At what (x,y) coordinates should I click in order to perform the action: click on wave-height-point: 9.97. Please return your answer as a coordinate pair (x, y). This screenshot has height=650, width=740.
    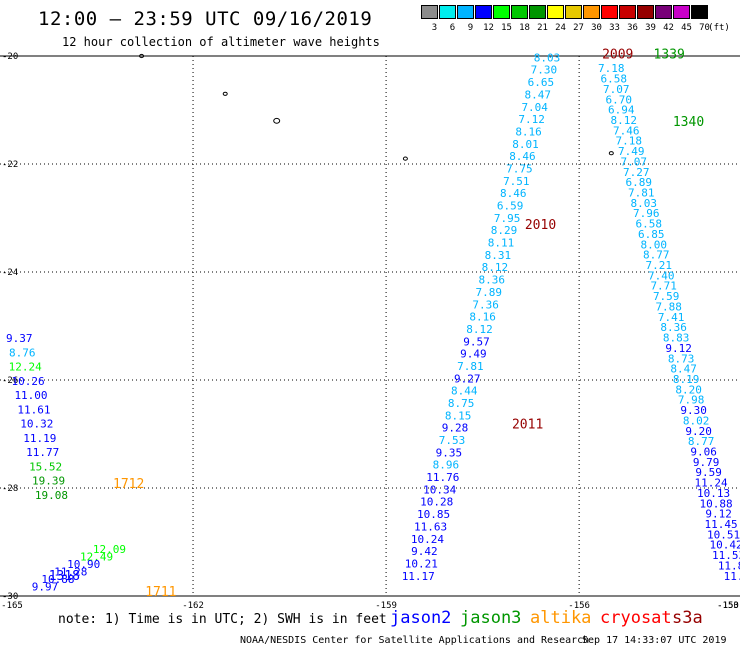
    Looking at the image, I should click on (45, 587).